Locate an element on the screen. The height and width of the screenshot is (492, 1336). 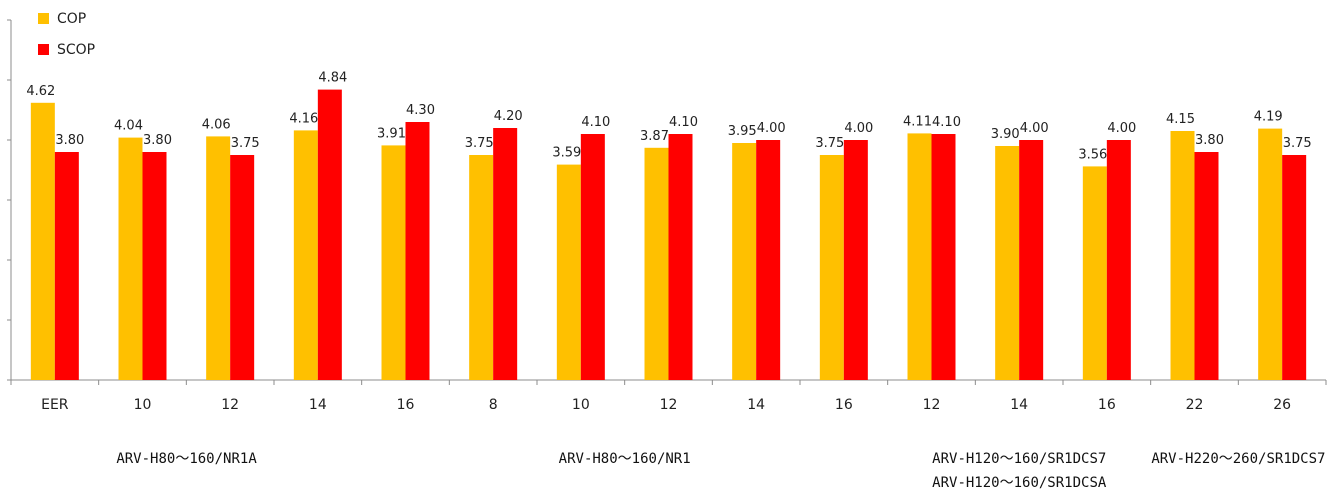
data-label-scop-12: 4.00 is located at coordinates (1121, 128).